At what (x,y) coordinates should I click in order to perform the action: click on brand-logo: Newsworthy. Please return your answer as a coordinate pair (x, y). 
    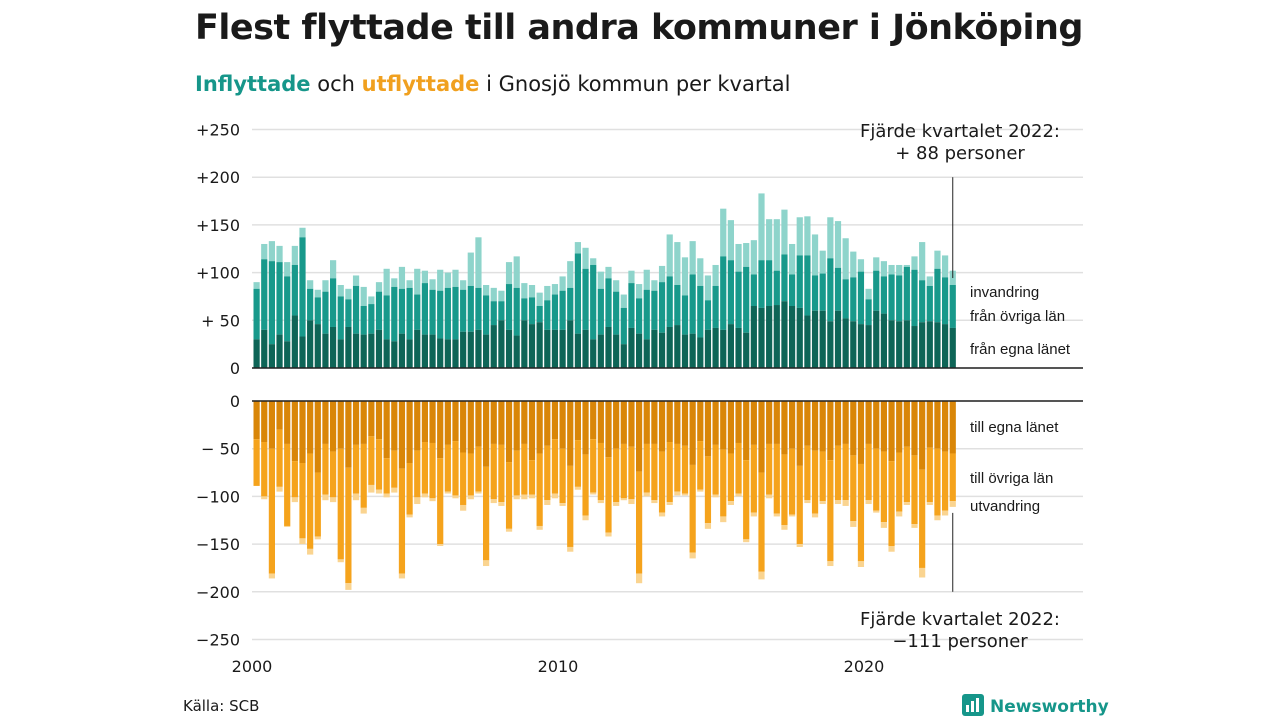
    Looking at the image, I should click on (1035, 707).